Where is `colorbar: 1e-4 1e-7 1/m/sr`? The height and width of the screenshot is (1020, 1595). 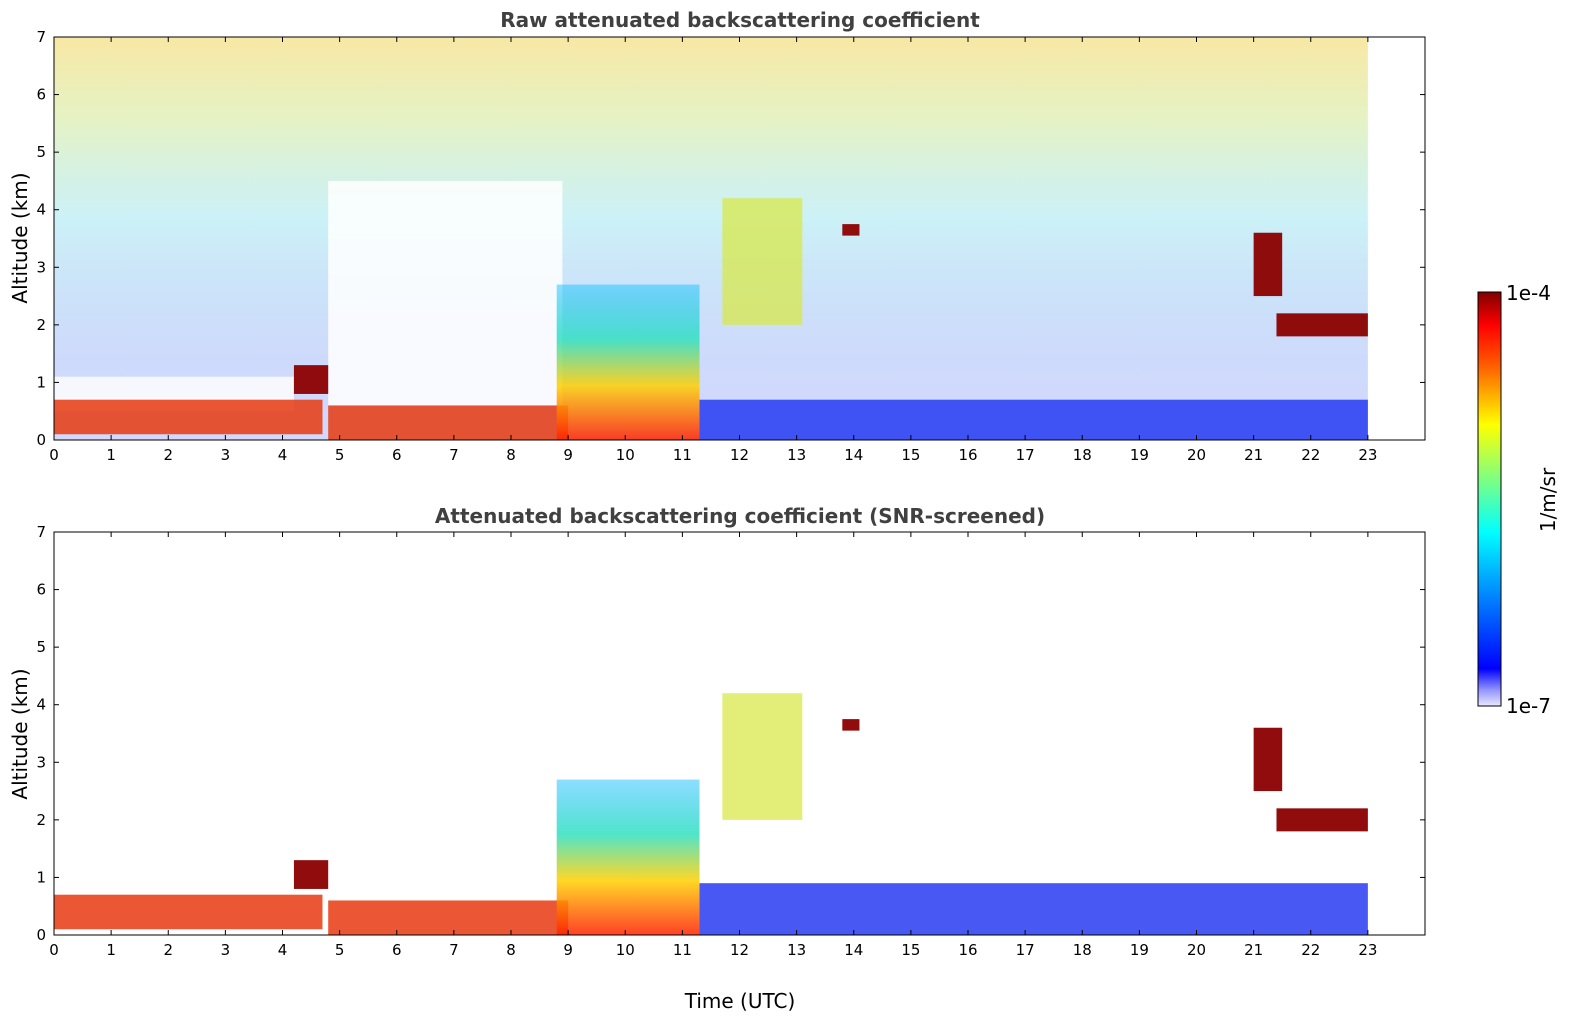
colorbar: 1e-4 1e-7 1/m/sr is located at coordinates (1518, 499).